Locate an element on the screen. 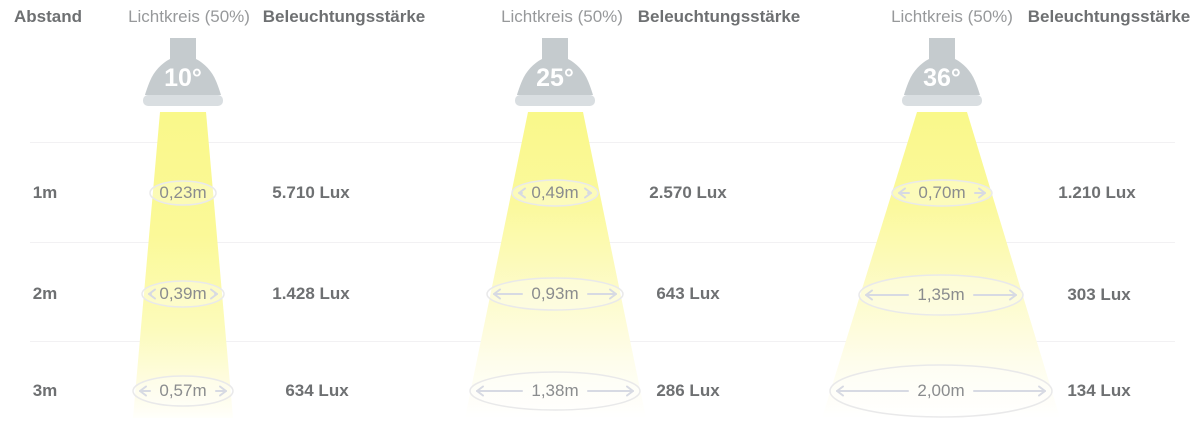 The image size is (1200, 432). light-circle-diameter: 1,35m is located at coordinates (941, 294).